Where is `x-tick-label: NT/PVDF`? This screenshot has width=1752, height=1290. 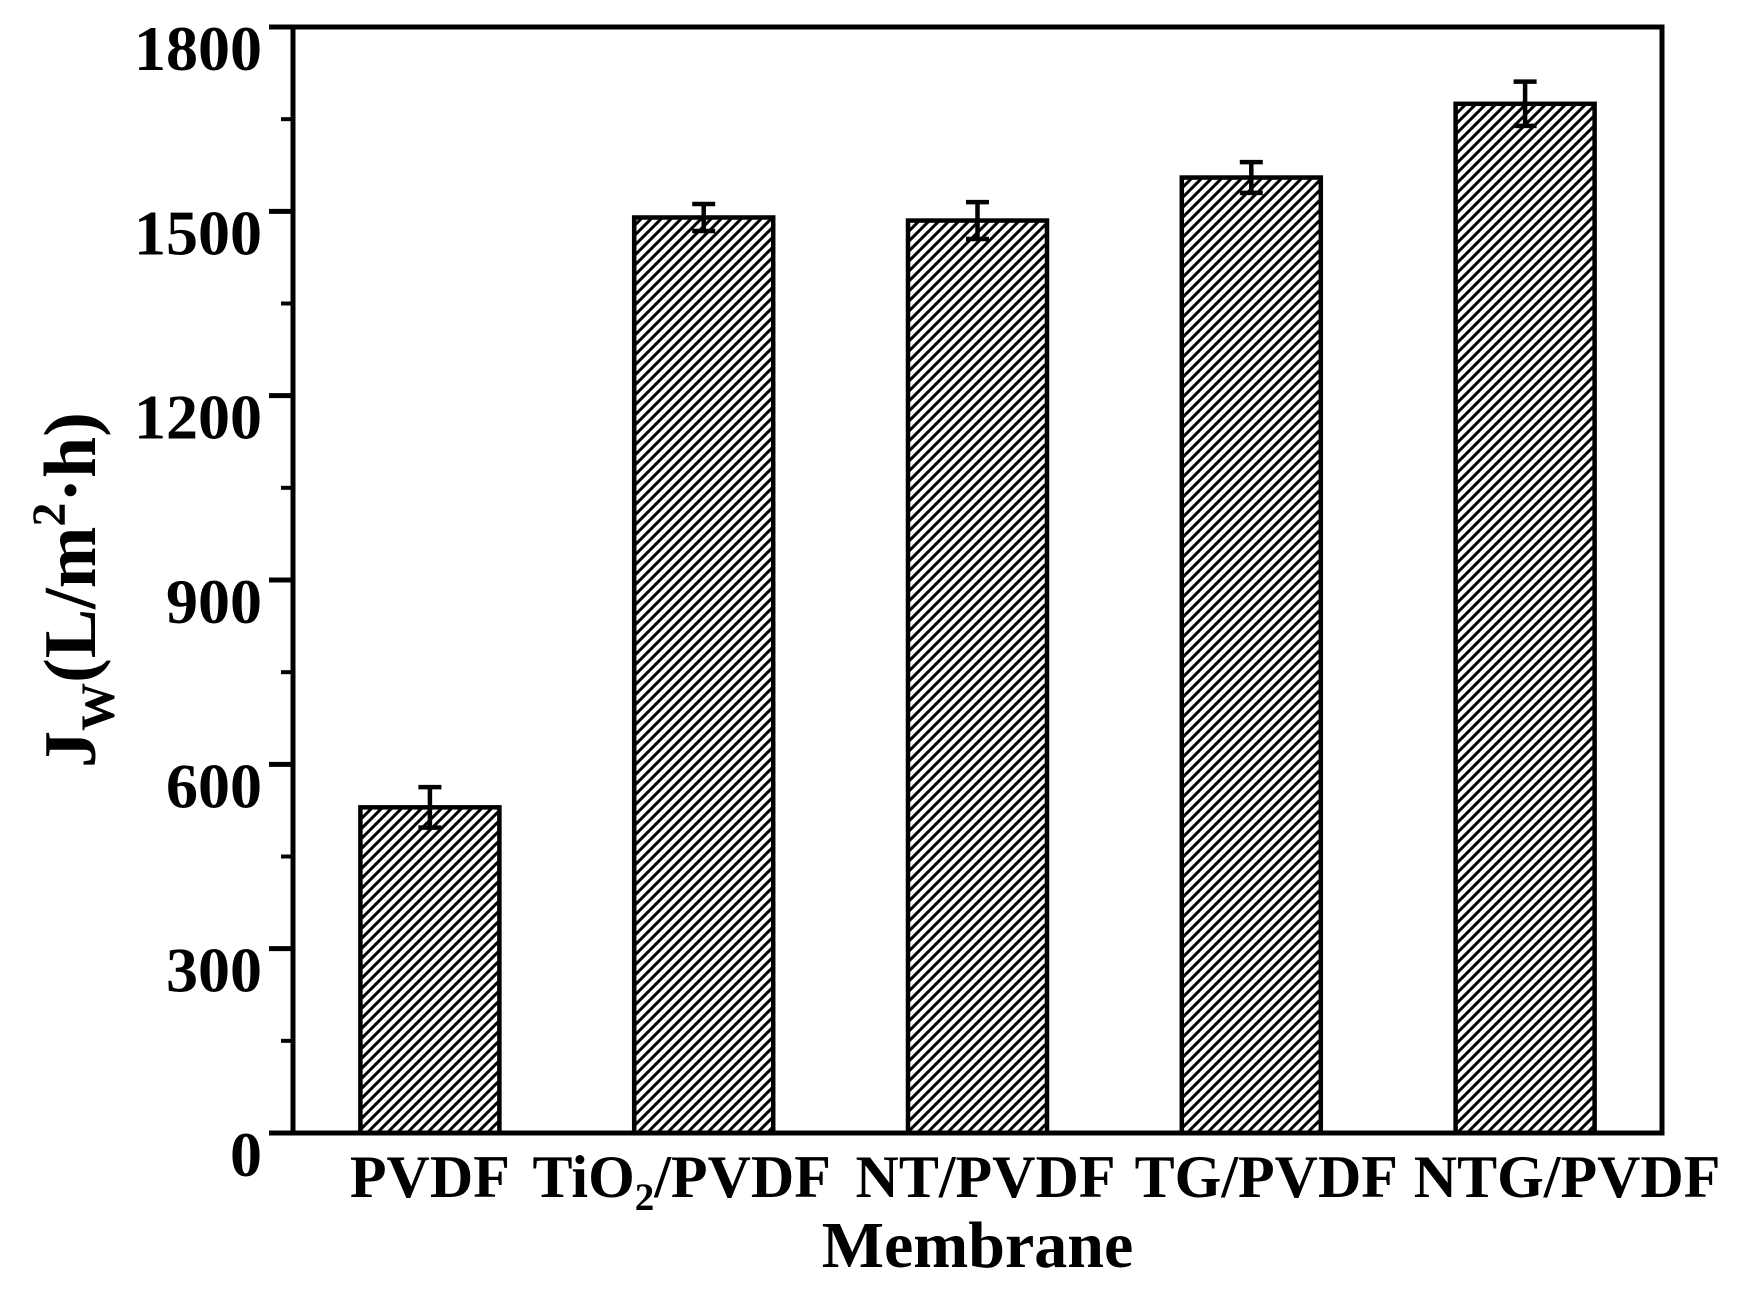
x-tick-label: NT/PVDF is located at coordinates (986, 1177).